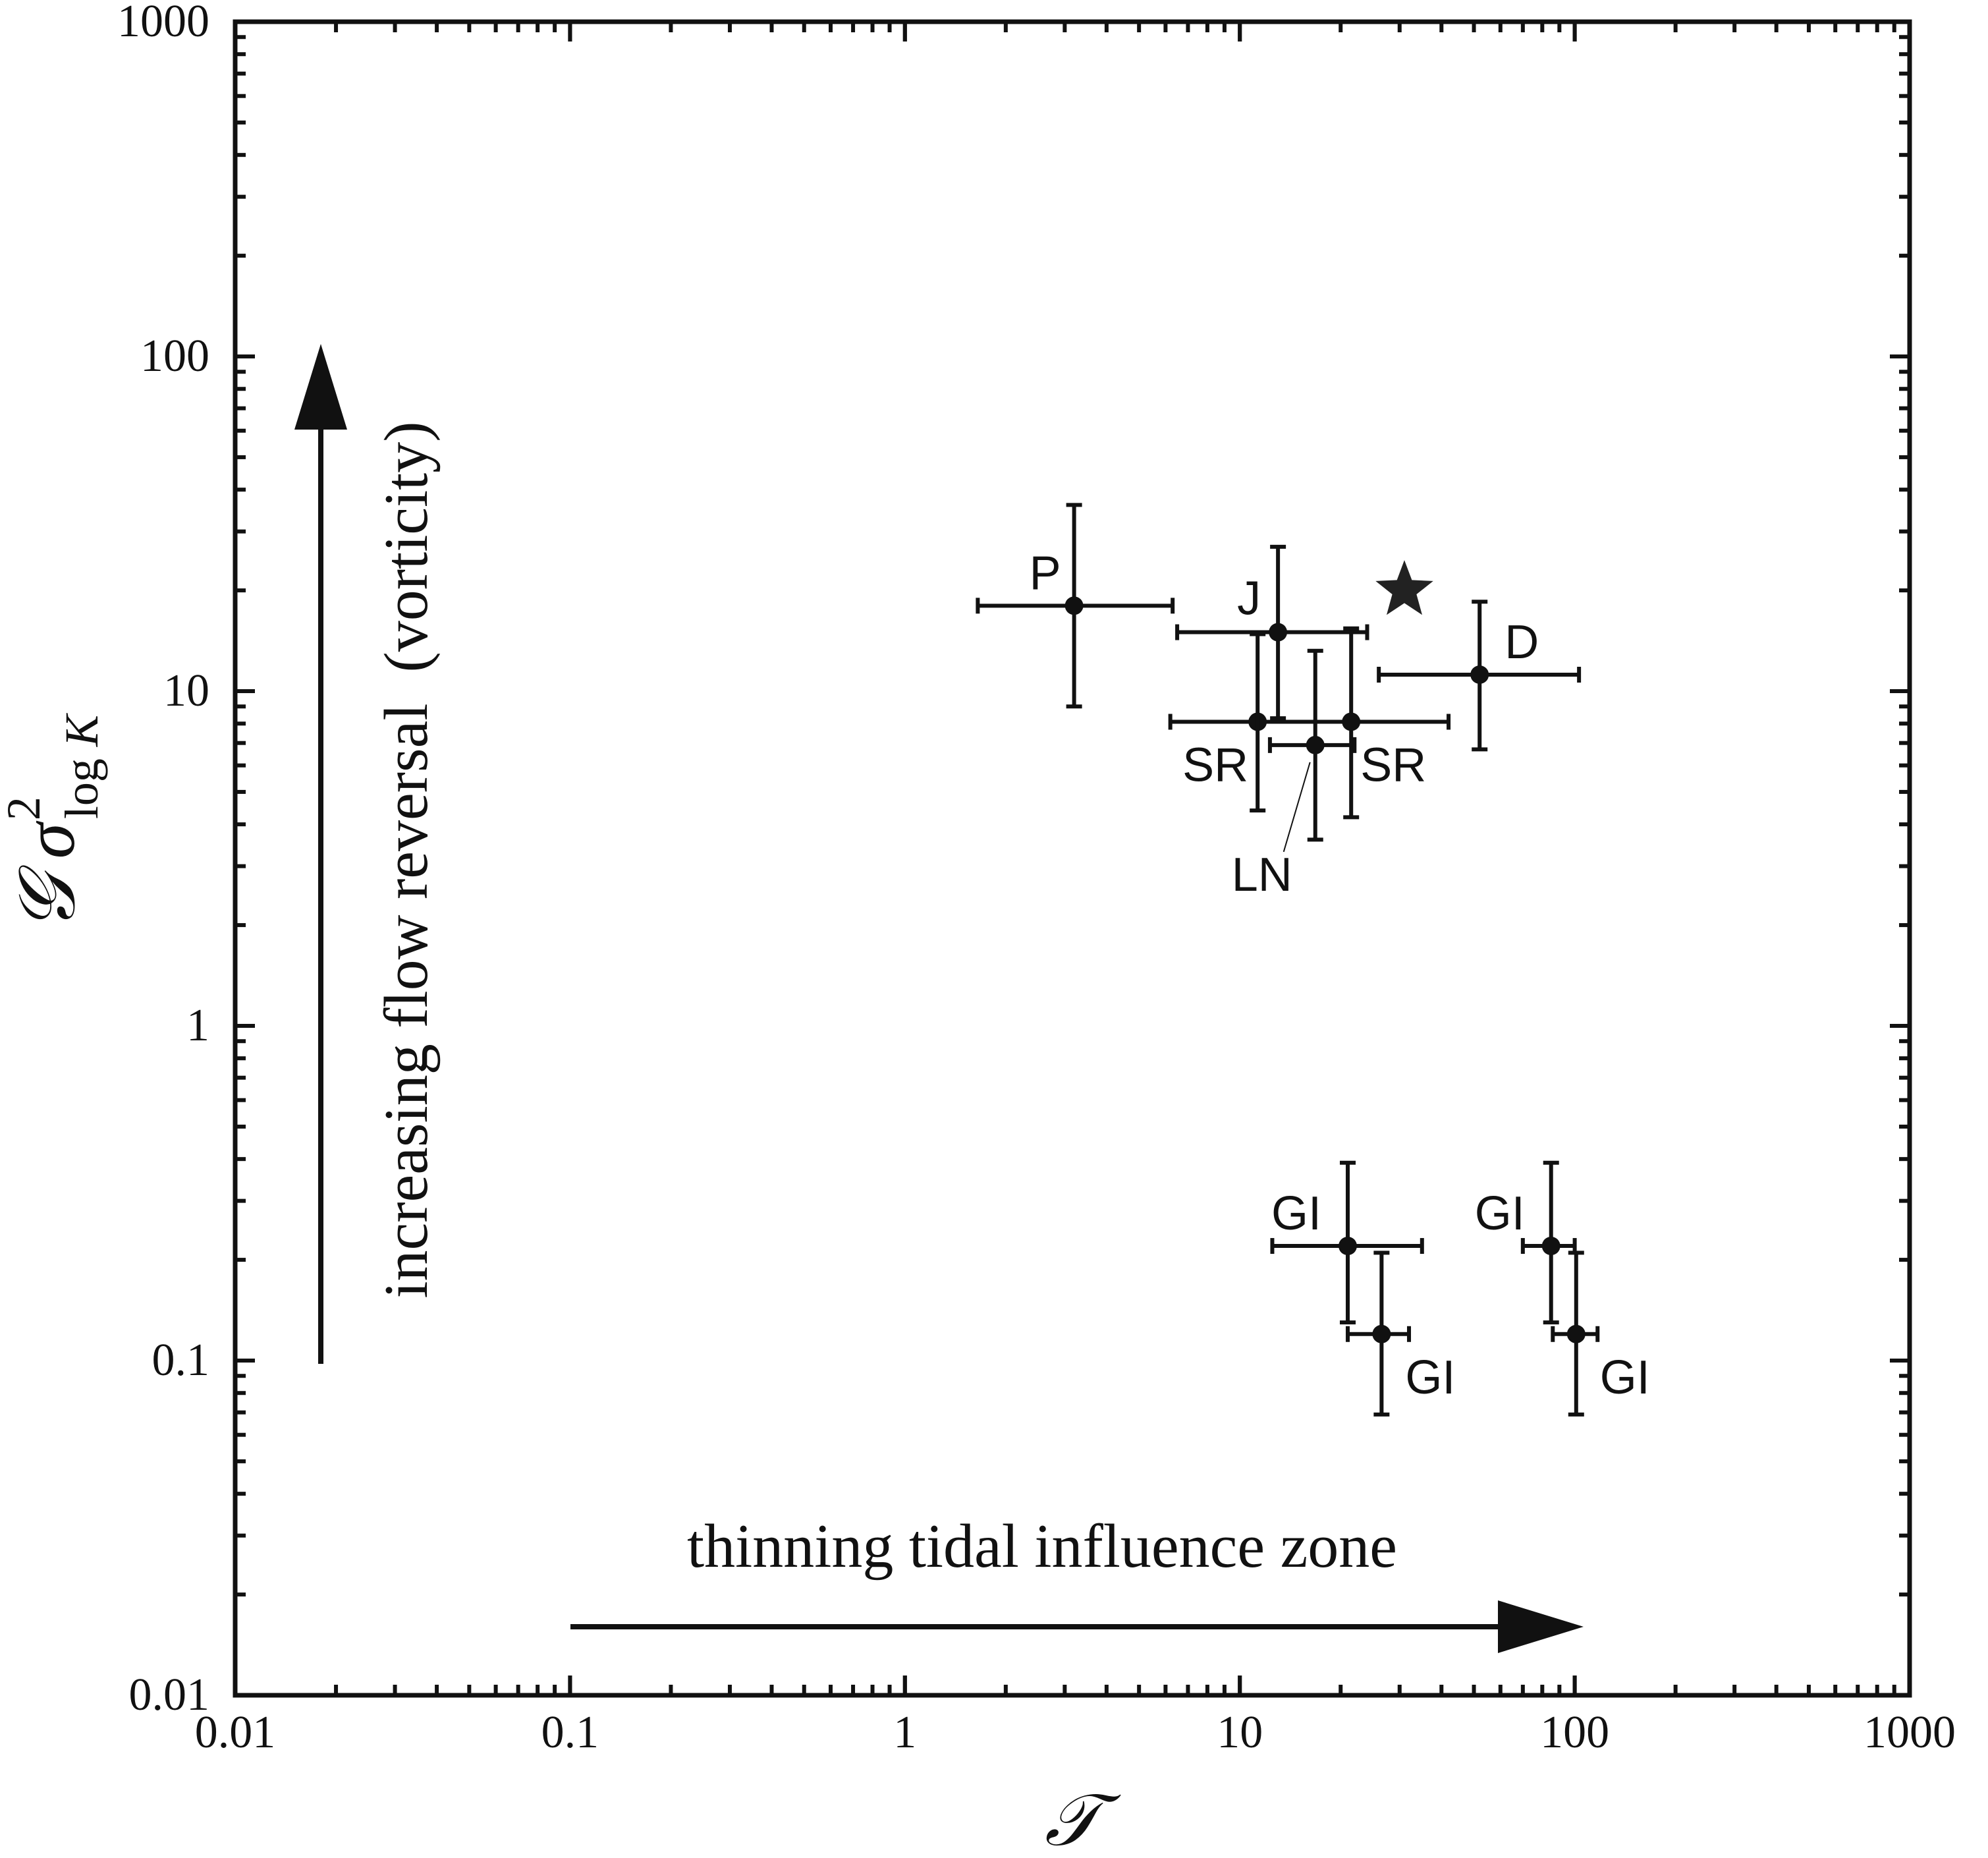 The image size is (1988, 1858). What do you see at coordinates (1297, 807) in the screenshot?
I see `leader-line` at bounding box center [1297, 807].